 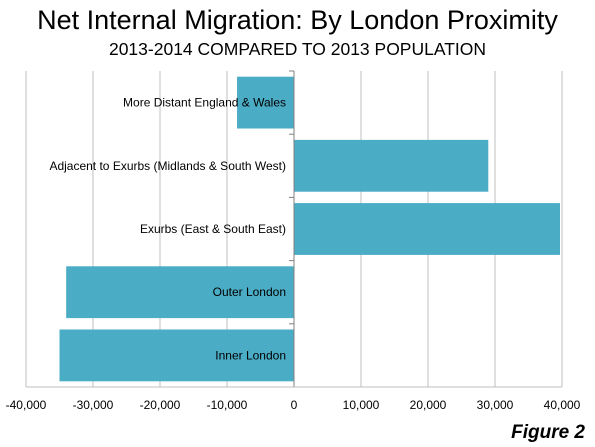 I want to click on x-tick-label-7: 30,000, so click(x=495, y=405).